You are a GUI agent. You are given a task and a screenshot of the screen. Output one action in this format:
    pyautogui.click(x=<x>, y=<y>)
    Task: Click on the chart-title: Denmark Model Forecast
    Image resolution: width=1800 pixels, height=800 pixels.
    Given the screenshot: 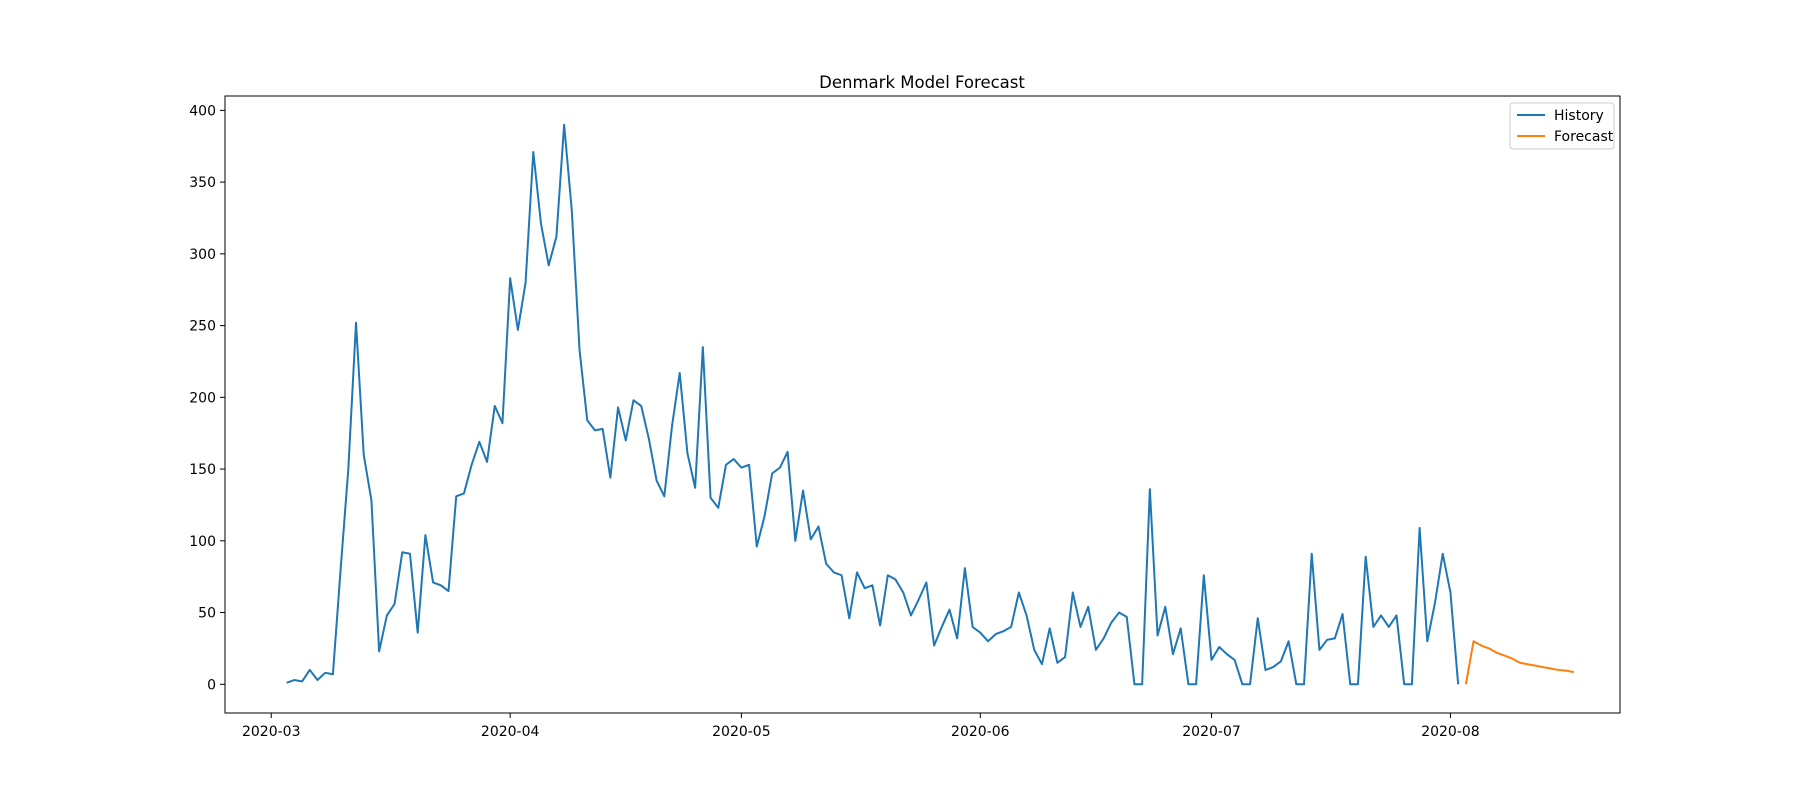 What is the action you would take?
    pyautogui.click(x=922, y=82)
    